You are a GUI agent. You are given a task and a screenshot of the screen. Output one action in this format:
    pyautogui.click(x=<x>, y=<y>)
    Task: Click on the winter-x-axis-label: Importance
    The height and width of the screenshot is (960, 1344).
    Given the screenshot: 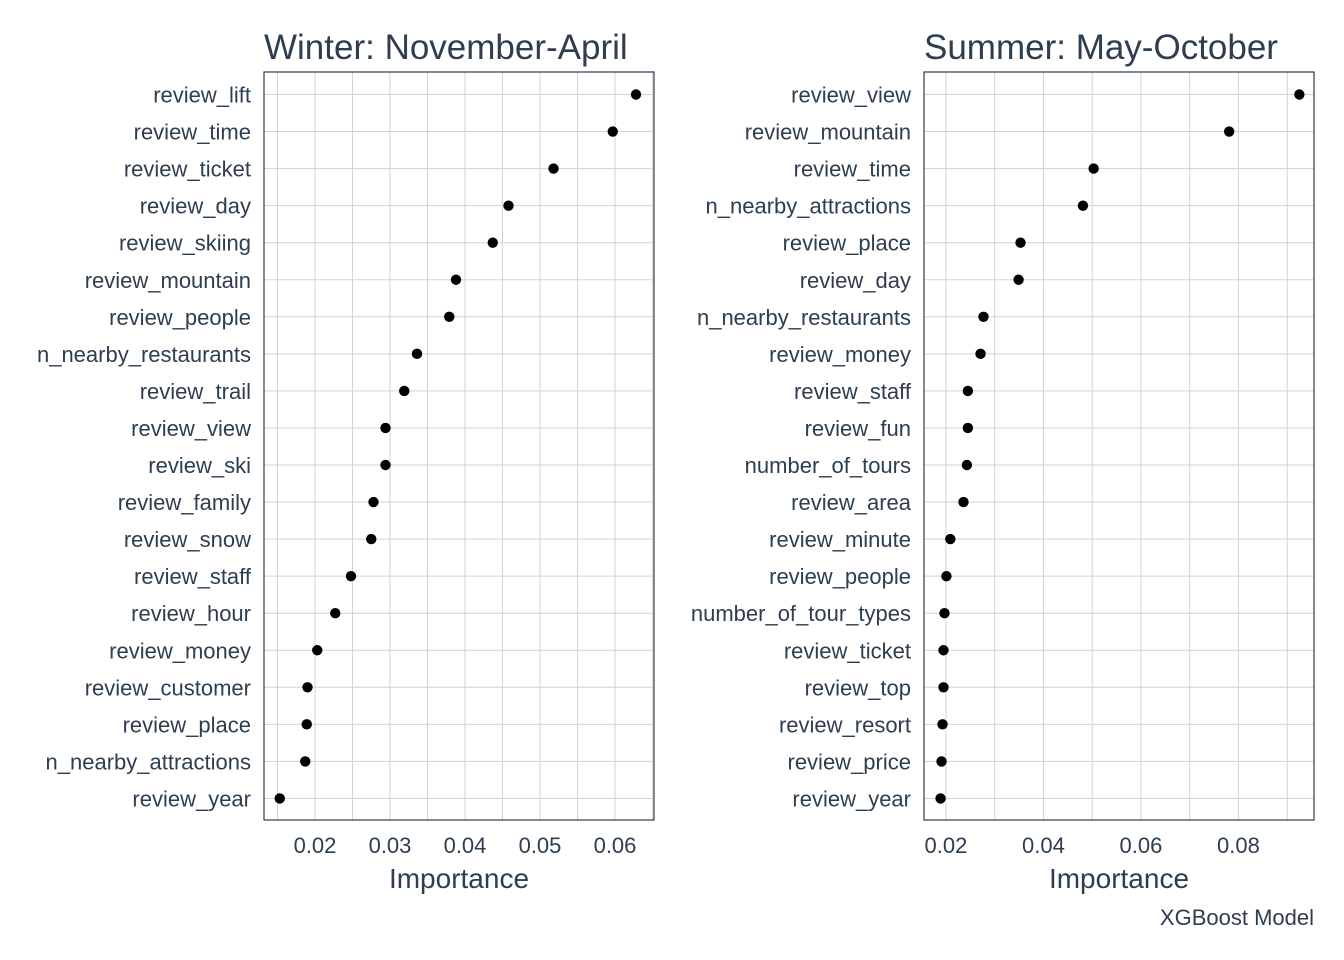 What is the action you would take?
    pyautogui.click(x=459, y=878)
    